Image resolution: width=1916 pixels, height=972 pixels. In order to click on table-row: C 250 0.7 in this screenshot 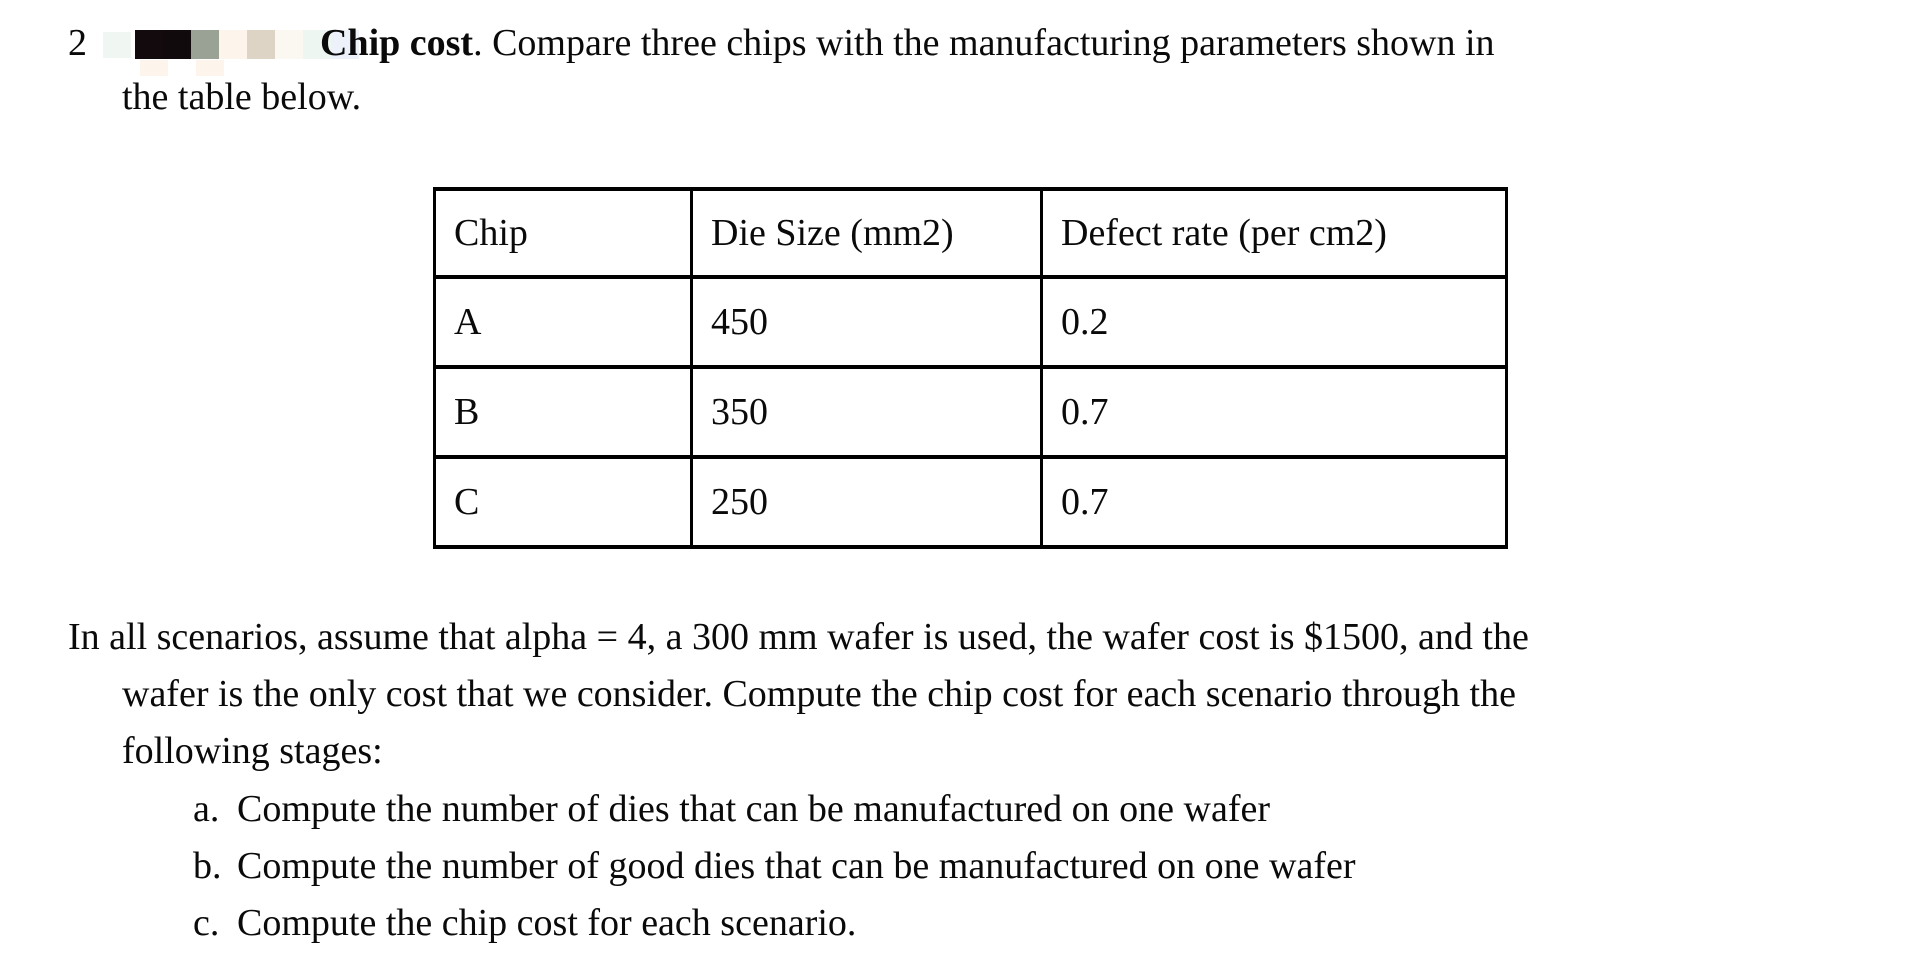, I will do `click(970, 502)`.